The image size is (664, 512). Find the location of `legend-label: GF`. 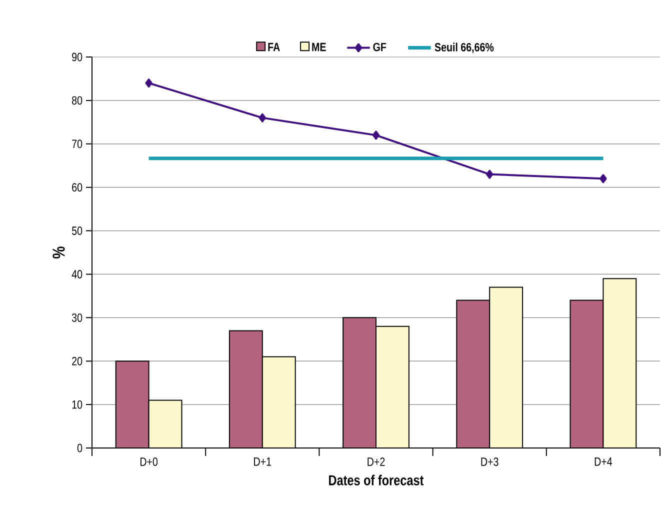

legend-label: GF is located at coordinates (379, 47).